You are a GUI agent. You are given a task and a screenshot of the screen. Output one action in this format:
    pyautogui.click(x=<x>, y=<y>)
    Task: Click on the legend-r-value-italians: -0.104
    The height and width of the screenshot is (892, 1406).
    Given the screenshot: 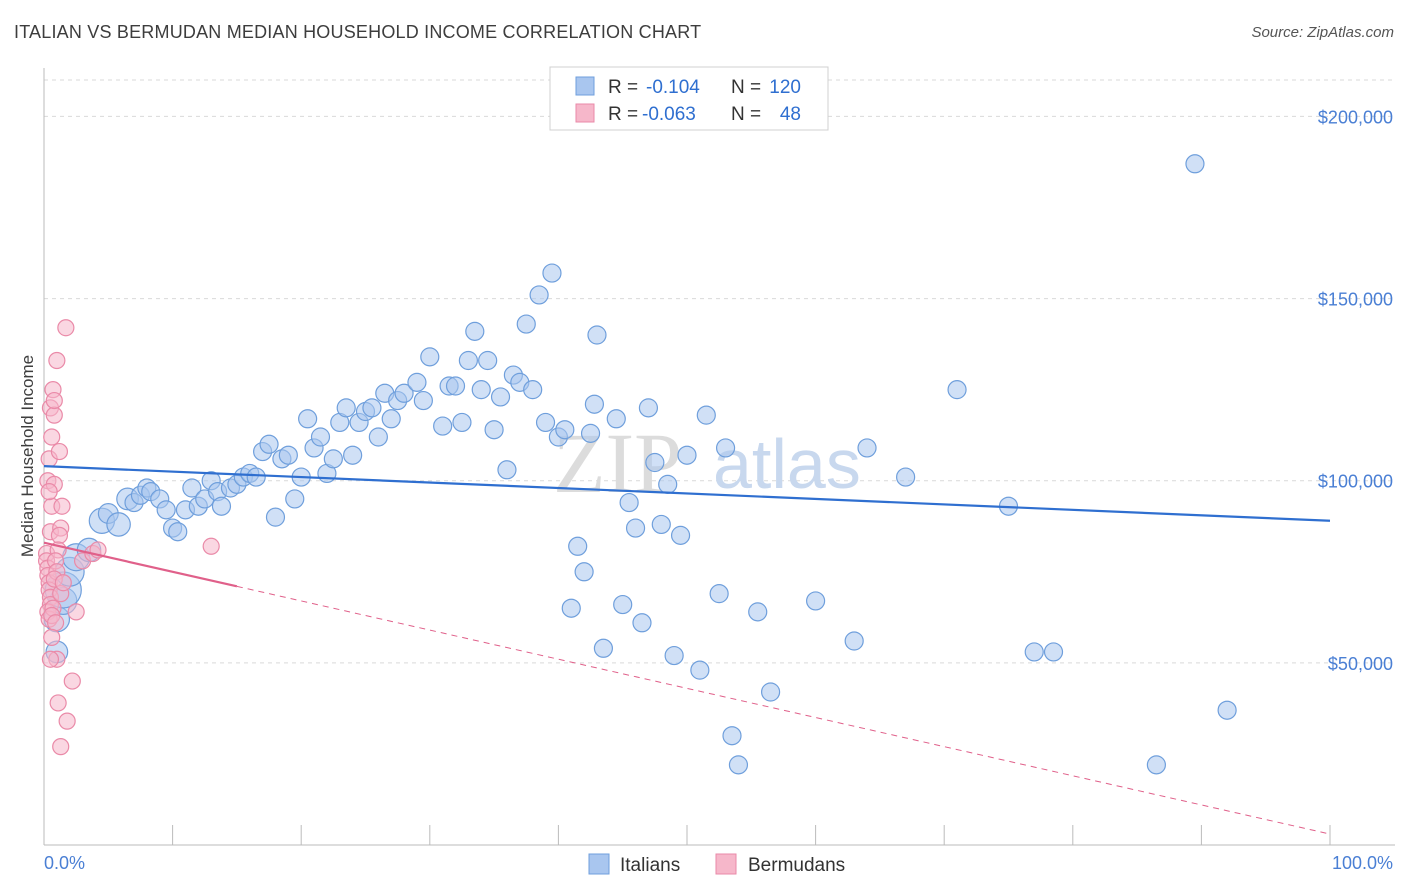 What is the action you would take?
    pyautogui.click(x=673, y=87)
    